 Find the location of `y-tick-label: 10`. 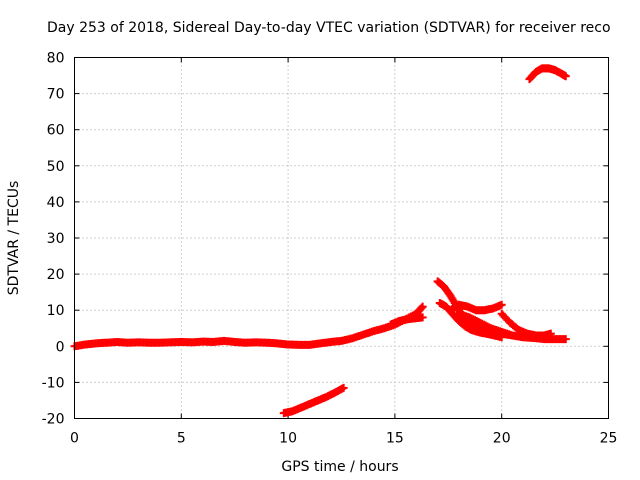

y-tick-label: 10 is located at coordinates (56, 311).